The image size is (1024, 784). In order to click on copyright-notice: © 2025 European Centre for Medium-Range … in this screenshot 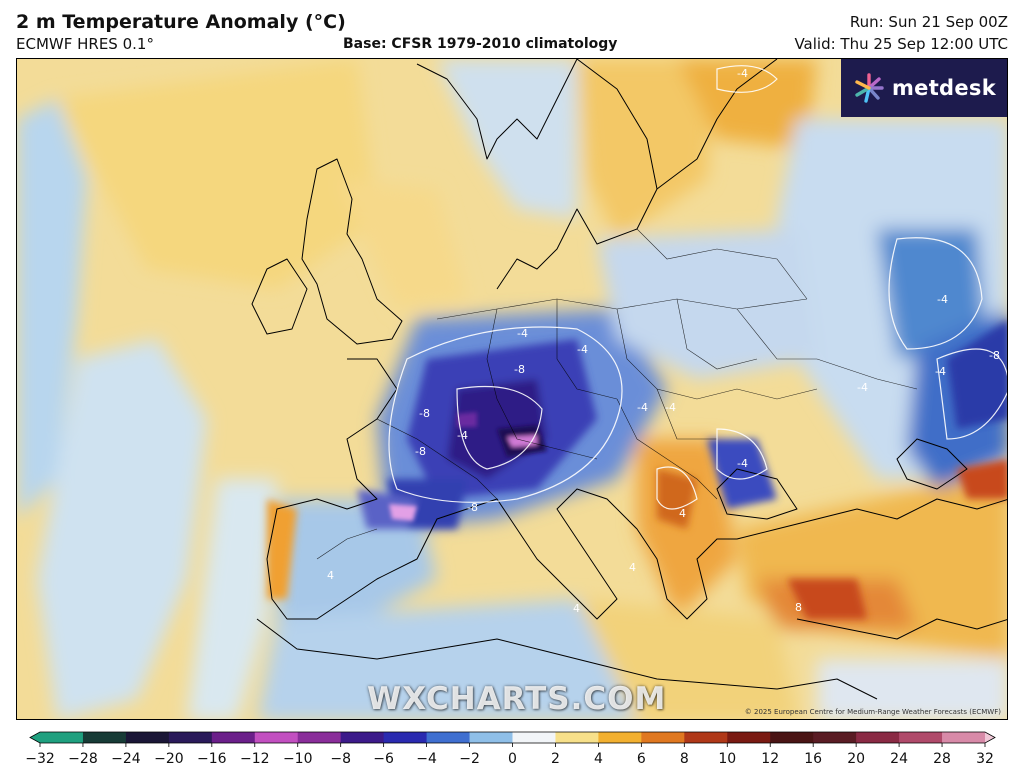, I will do `click(872, 712)`.